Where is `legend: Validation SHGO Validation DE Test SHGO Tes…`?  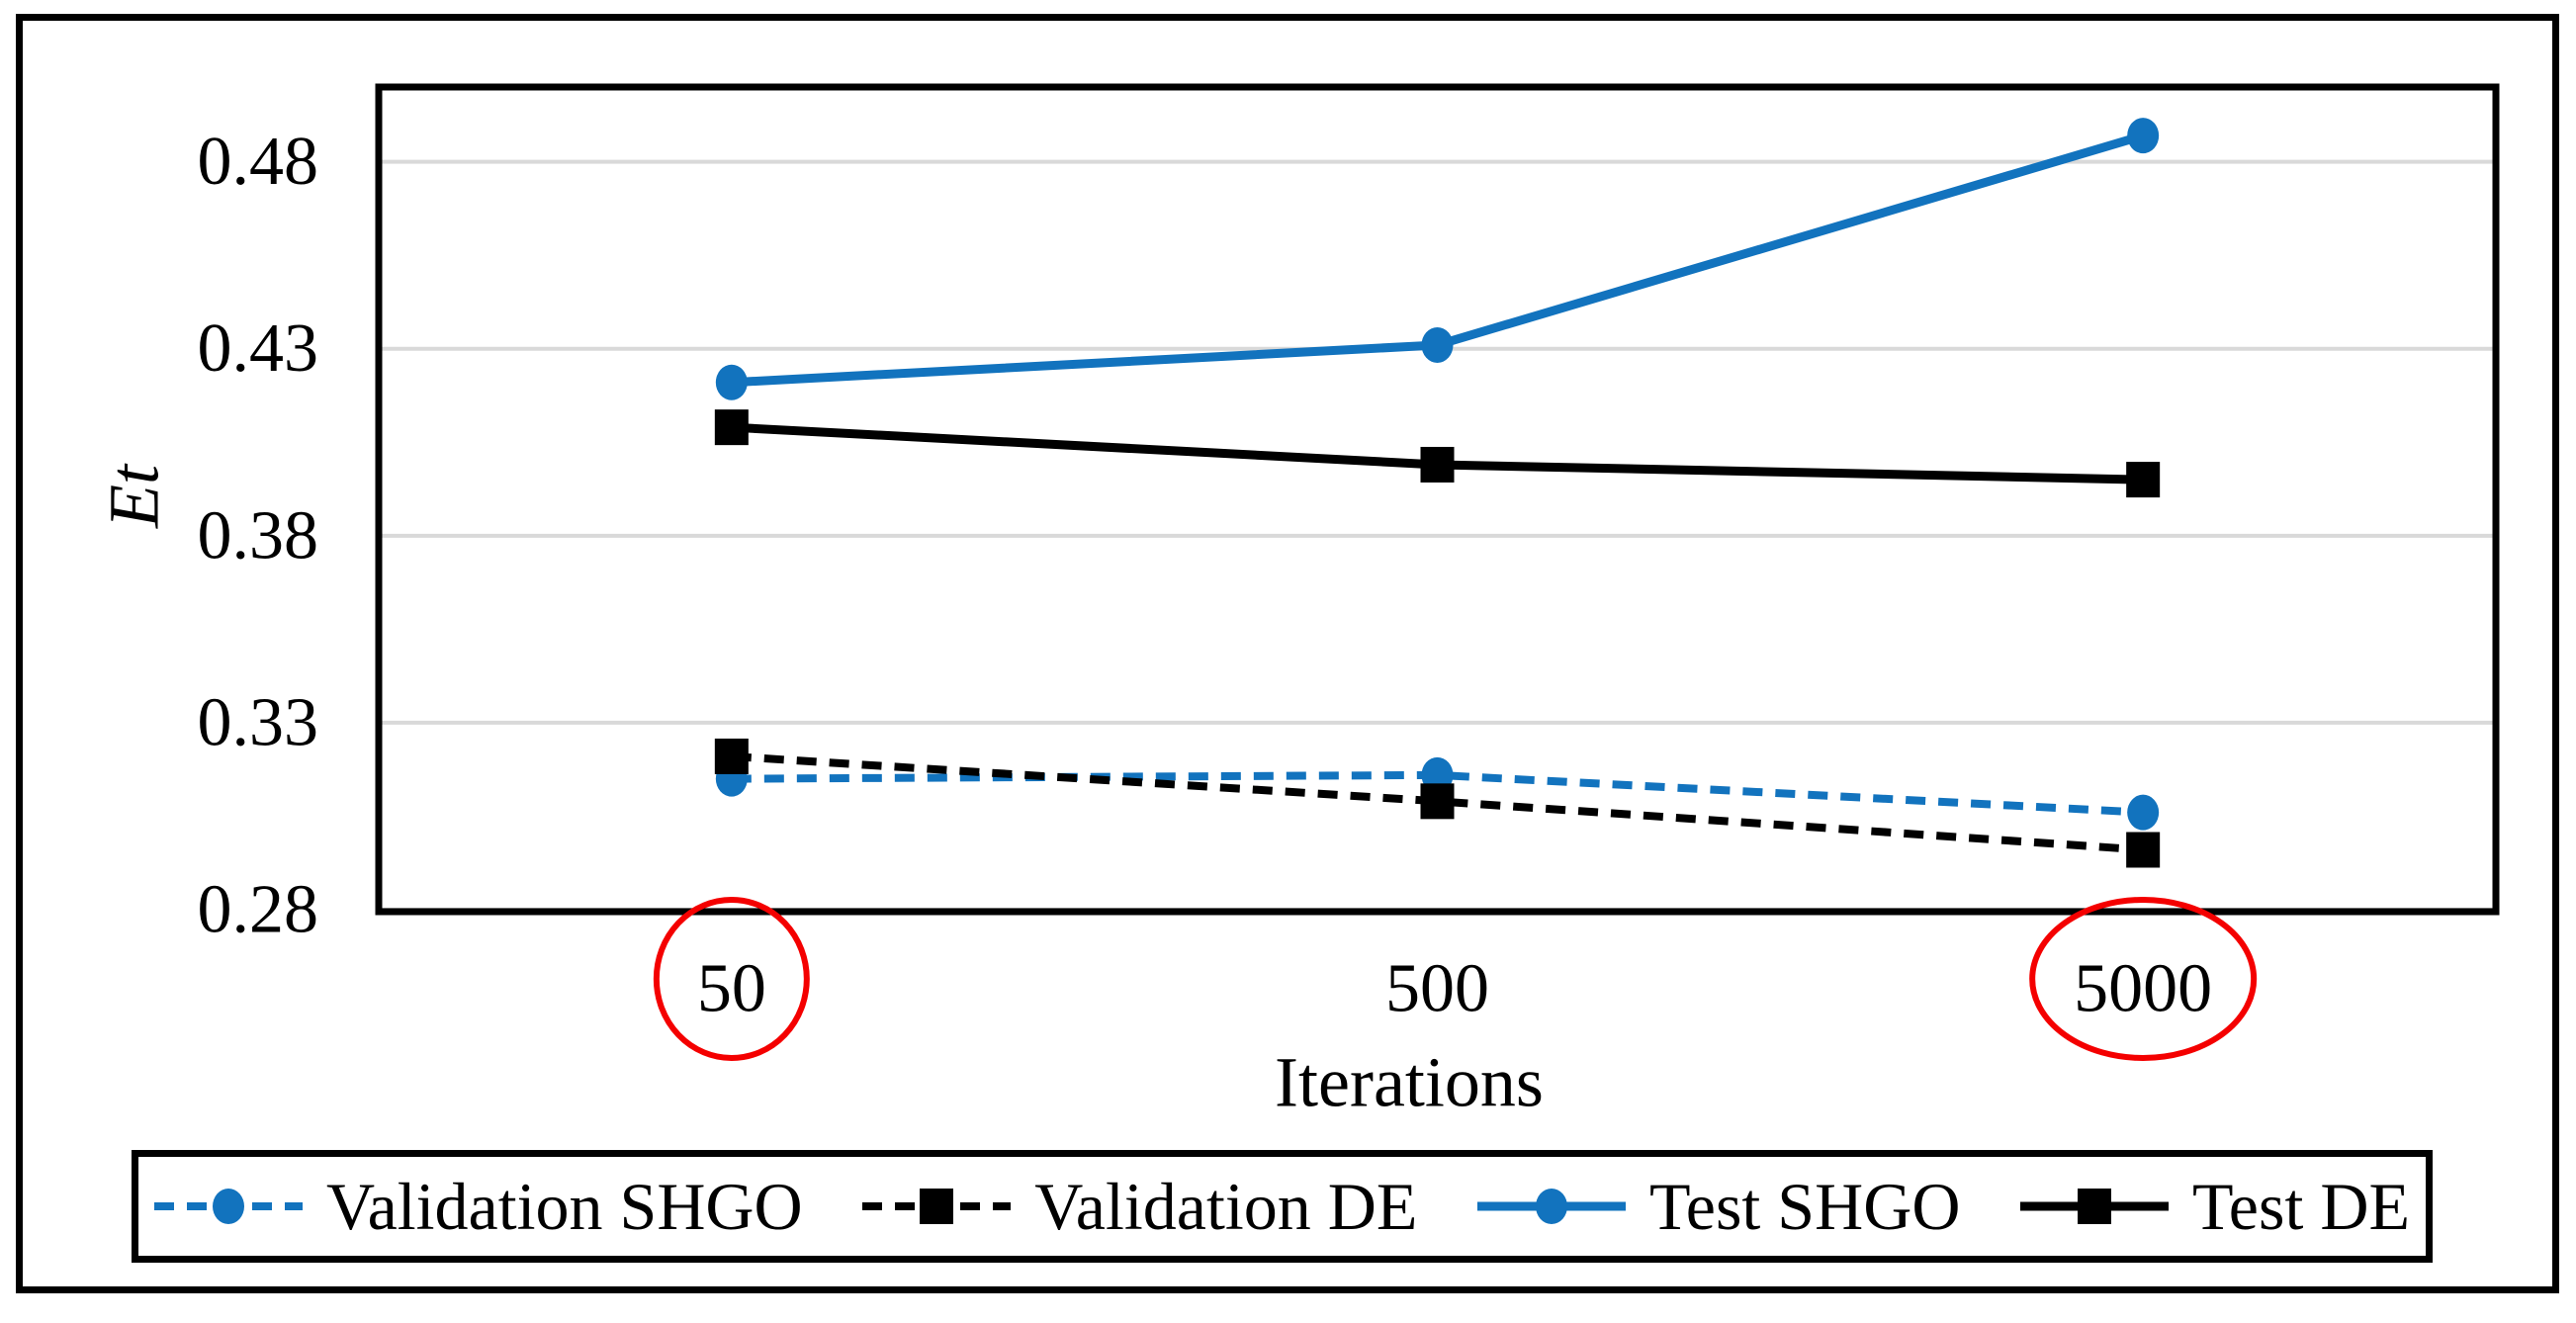
legend: Validation SHGO Validation DE Test SHGO Tes… is located at coordinates (1282, 1207).